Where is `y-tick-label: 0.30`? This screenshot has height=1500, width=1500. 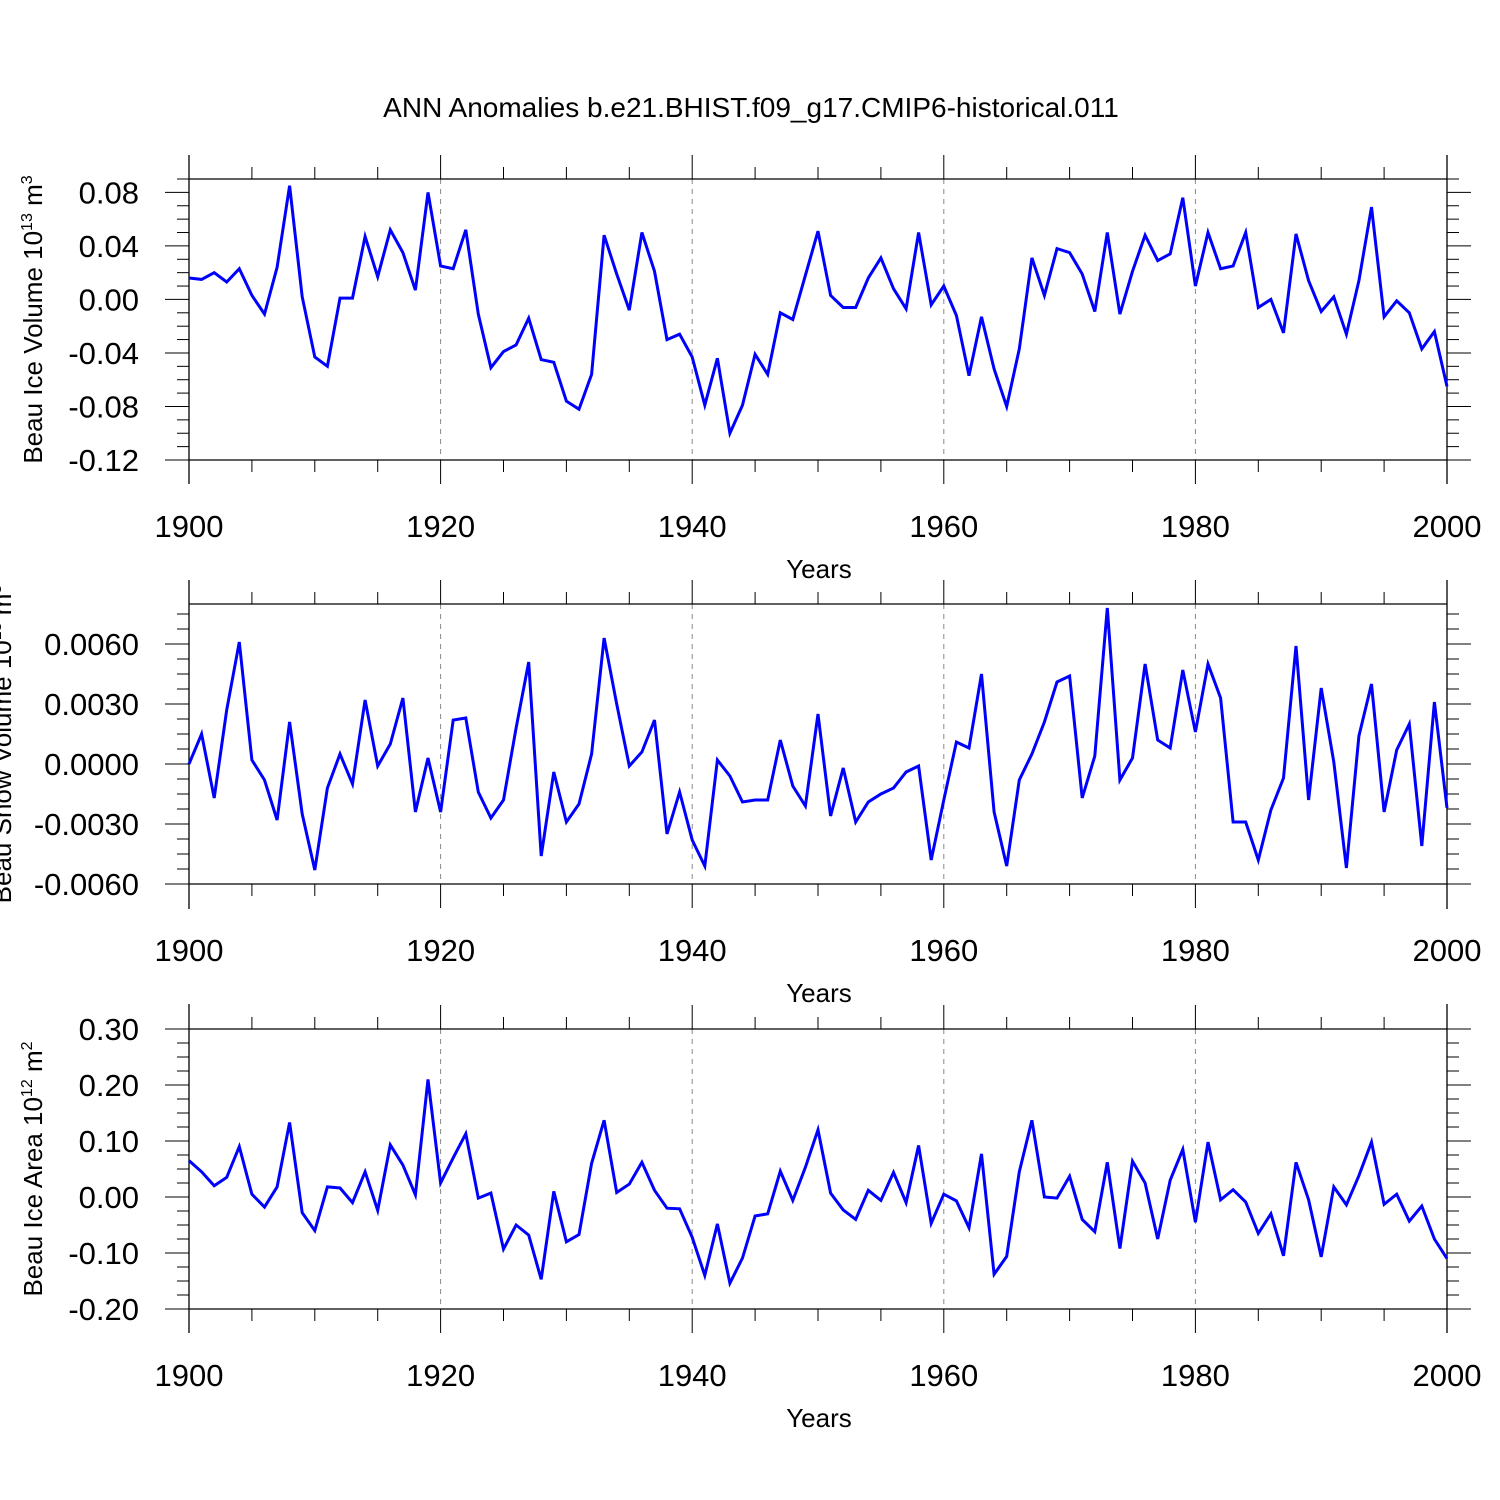
y-tick-label: 0.30 is located at coordinates (109, 1029).